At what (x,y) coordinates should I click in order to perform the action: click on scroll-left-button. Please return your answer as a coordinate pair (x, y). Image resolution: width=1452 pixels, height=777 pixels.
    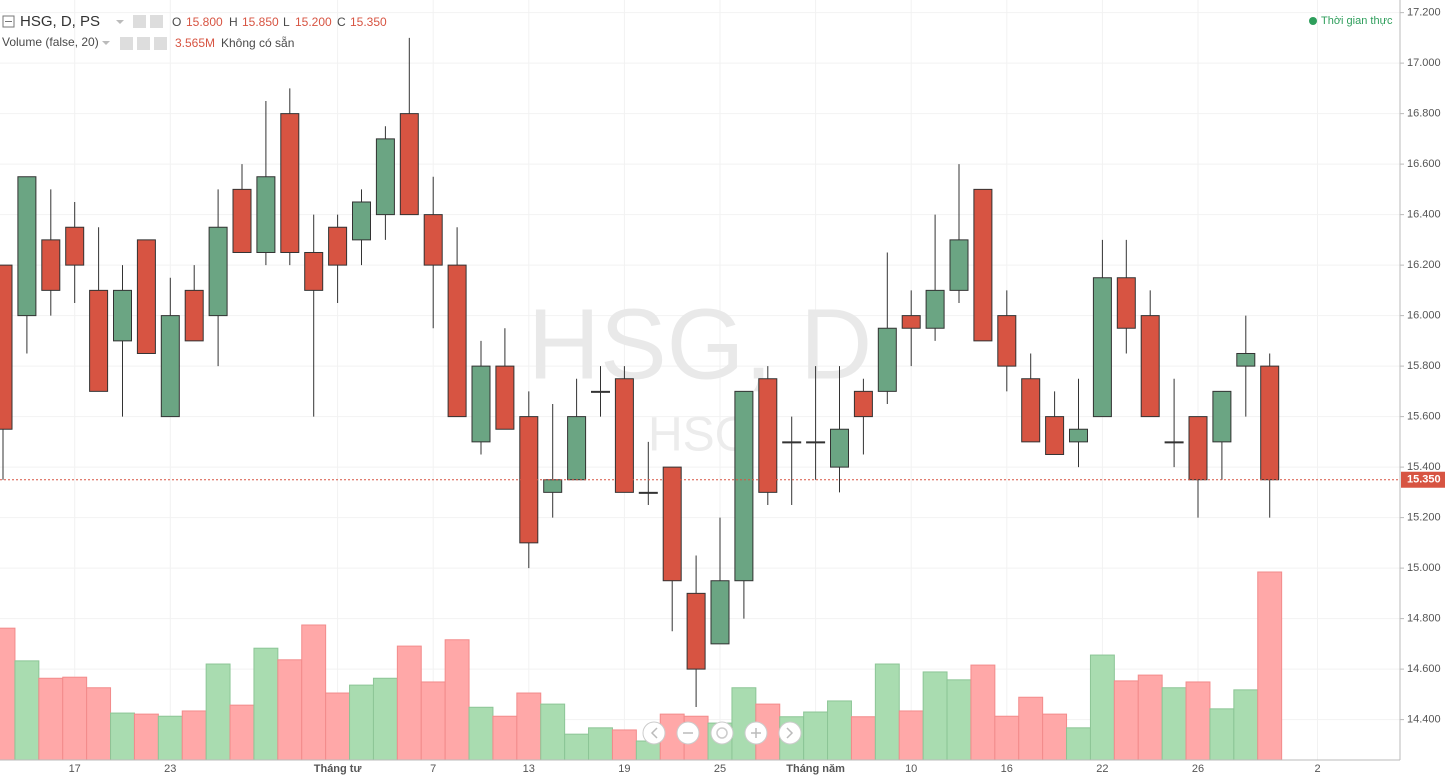
    Looking at the image, I should click on (654, 733).